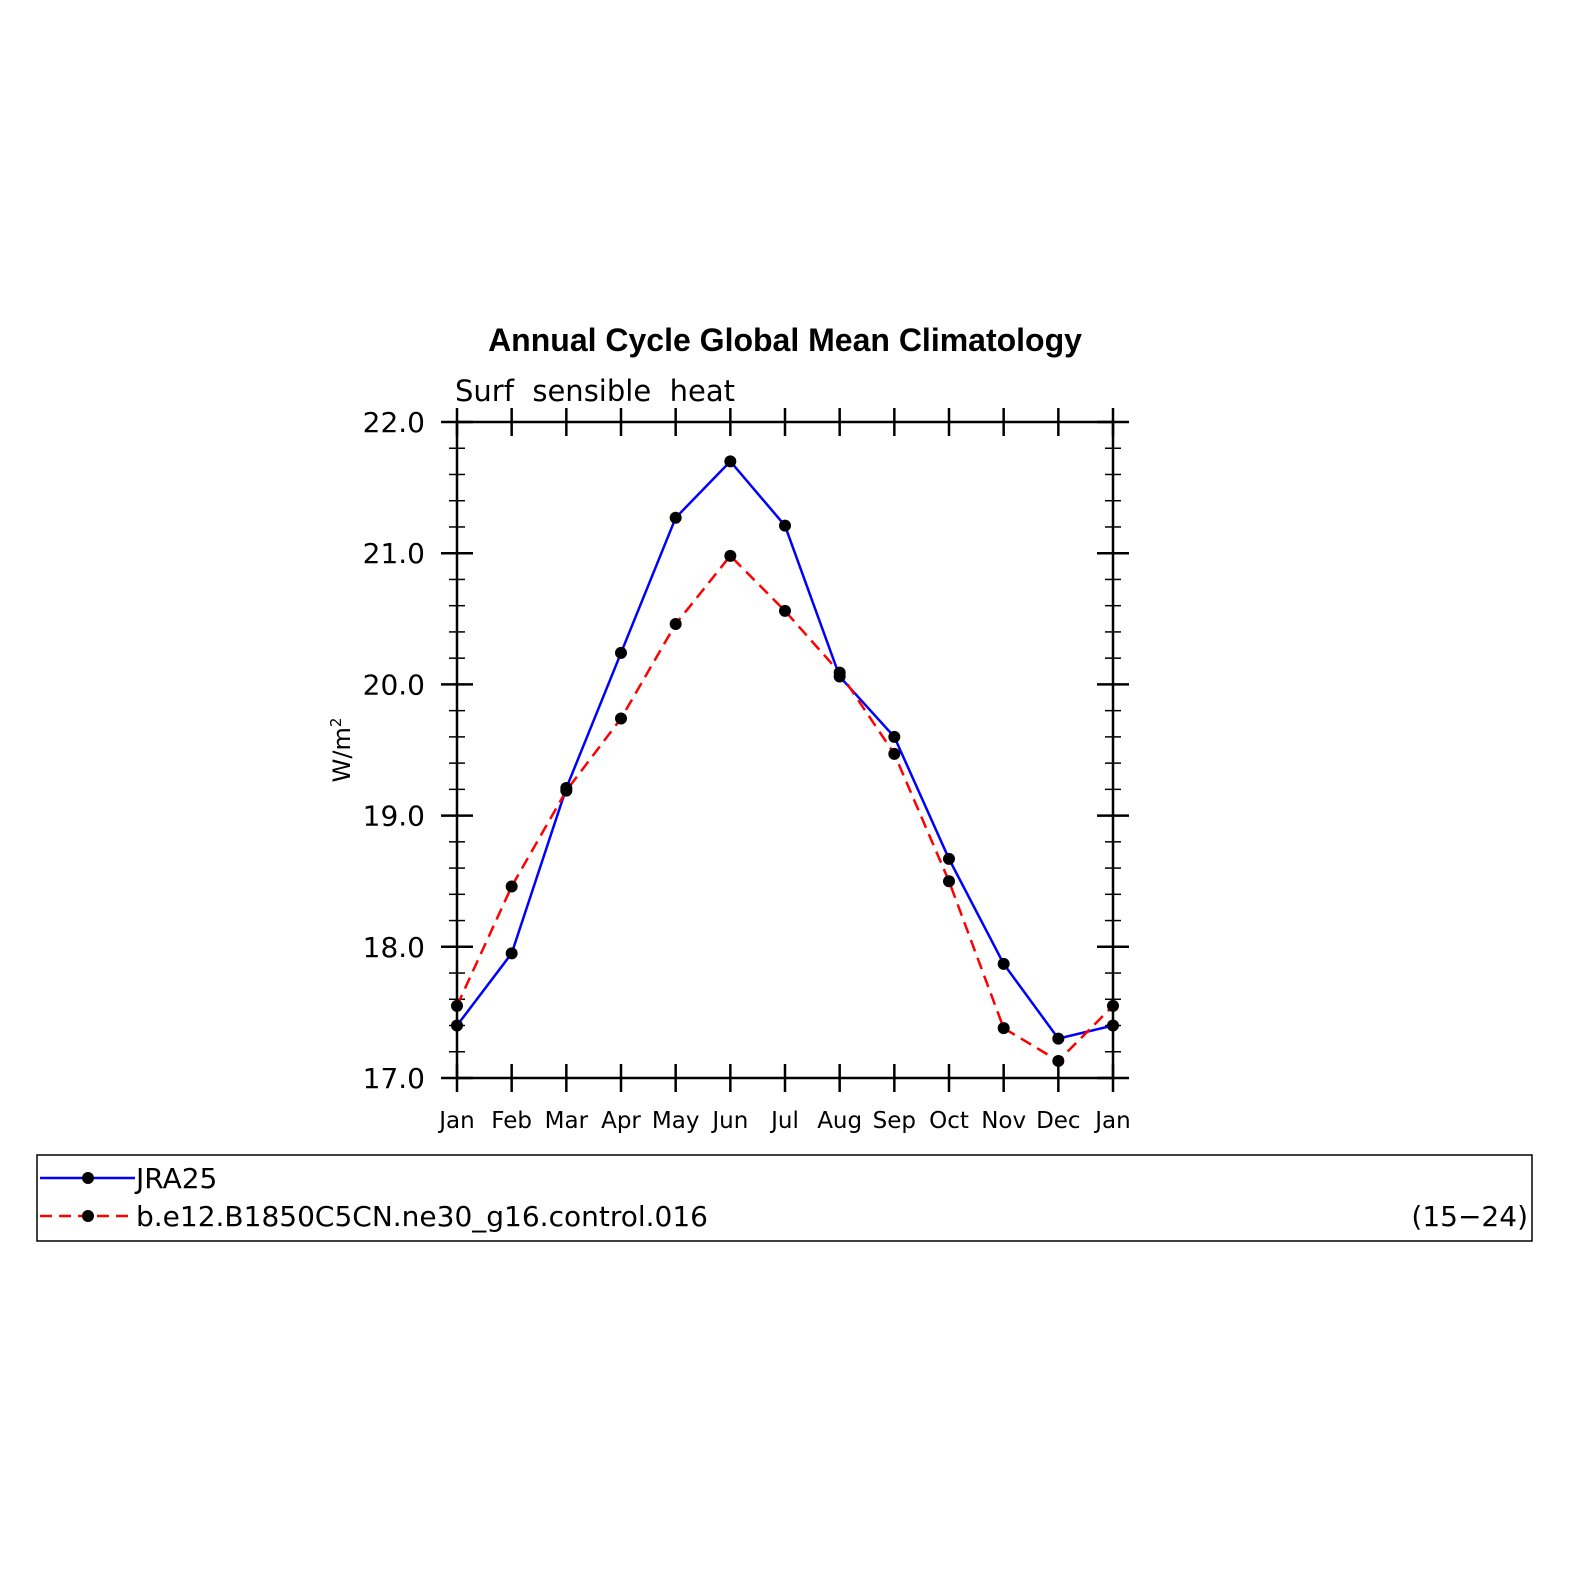 The height and width of the screenshot is (1575, 1575). Describe the element at coordinates (175, 1178) in the screenshot. I see `legend-label-1: JRA25` at that location.